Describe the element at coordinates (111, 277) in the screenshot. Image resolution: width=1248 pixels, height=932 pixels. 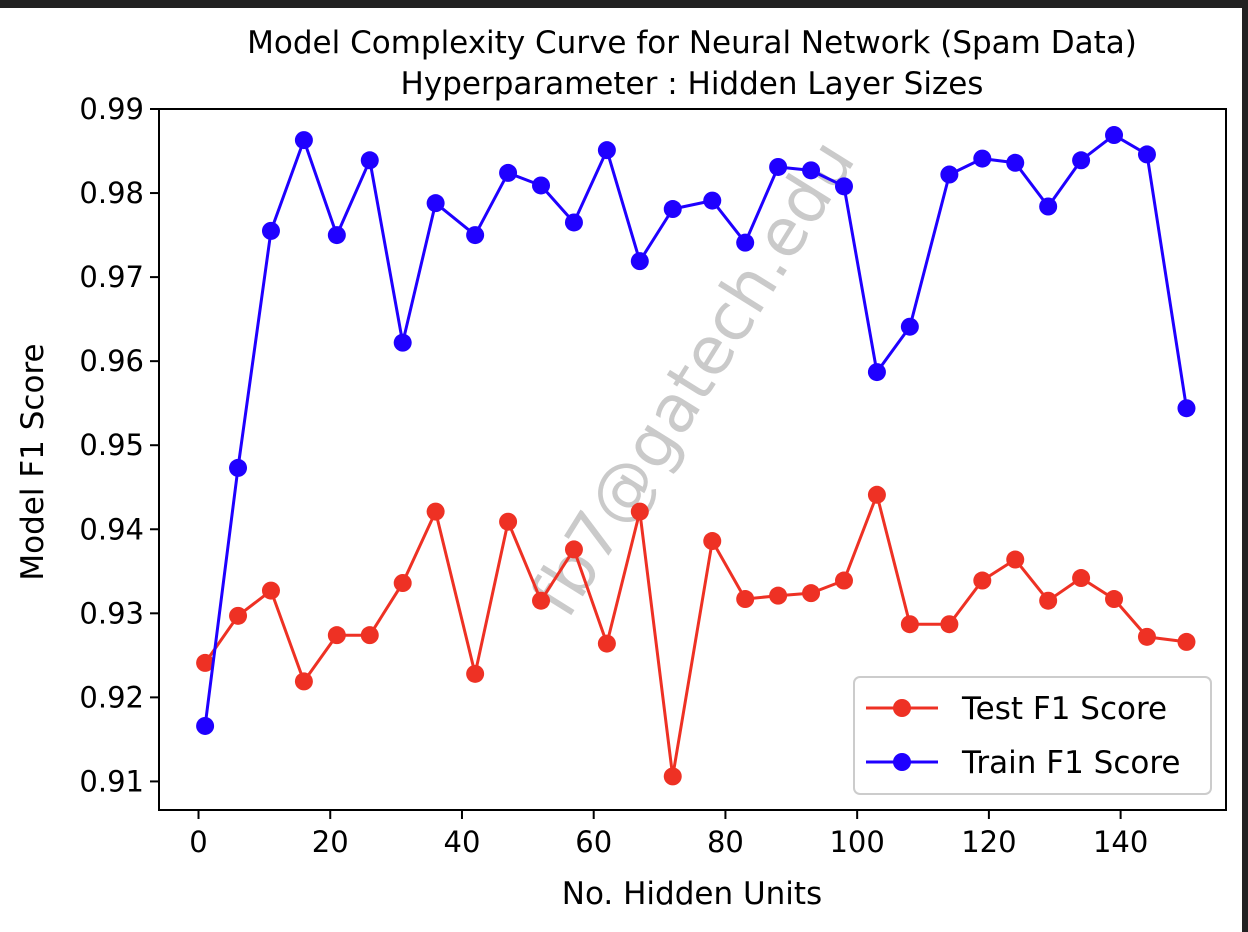
I see `y-tick-label: 0.97` at that location.